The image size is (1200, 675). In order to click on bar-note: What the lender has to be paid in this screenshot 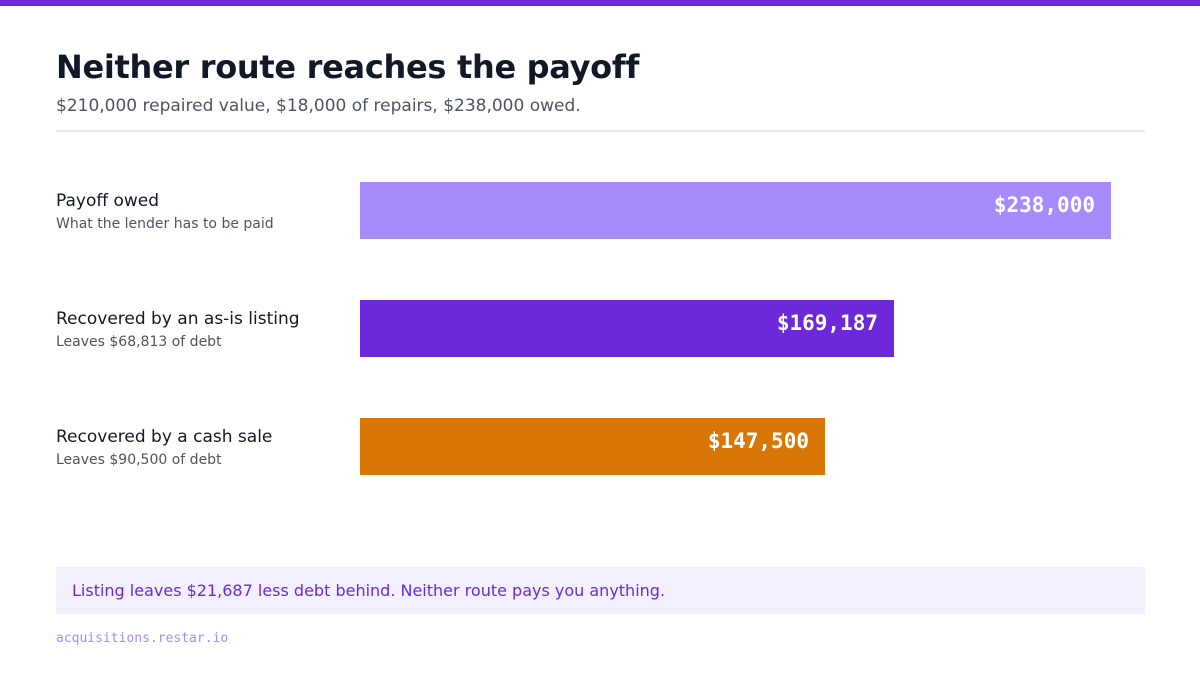, I will do `click(165, 224)`.